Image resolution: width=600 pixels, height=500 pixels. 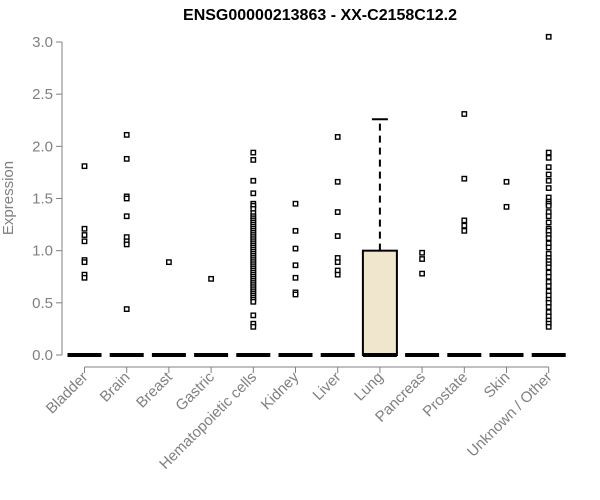 I want to click on chart-title: ENSG00000213863 - XX-C2158C12.2, so click(x=320, y=15).